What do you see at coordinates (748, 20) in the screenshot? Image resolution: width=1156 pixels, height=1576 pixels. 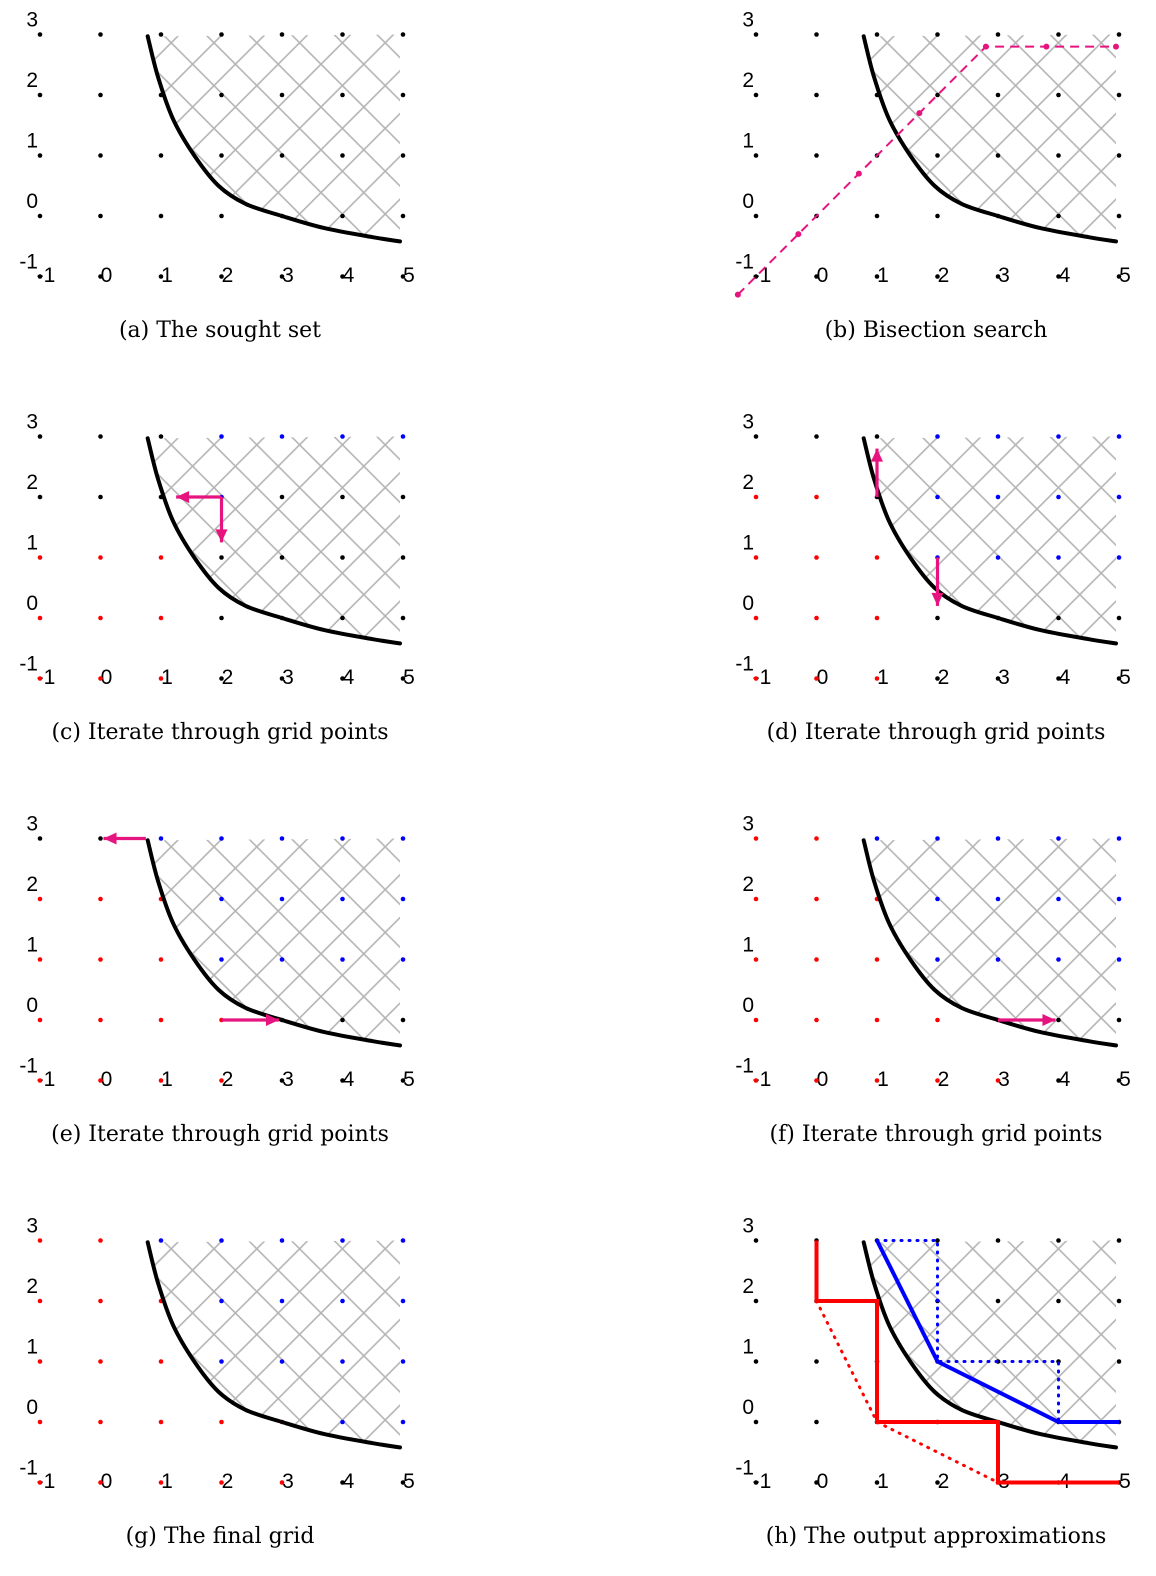 I see `y-tick-label: 3` at bounding box center [748, 20].